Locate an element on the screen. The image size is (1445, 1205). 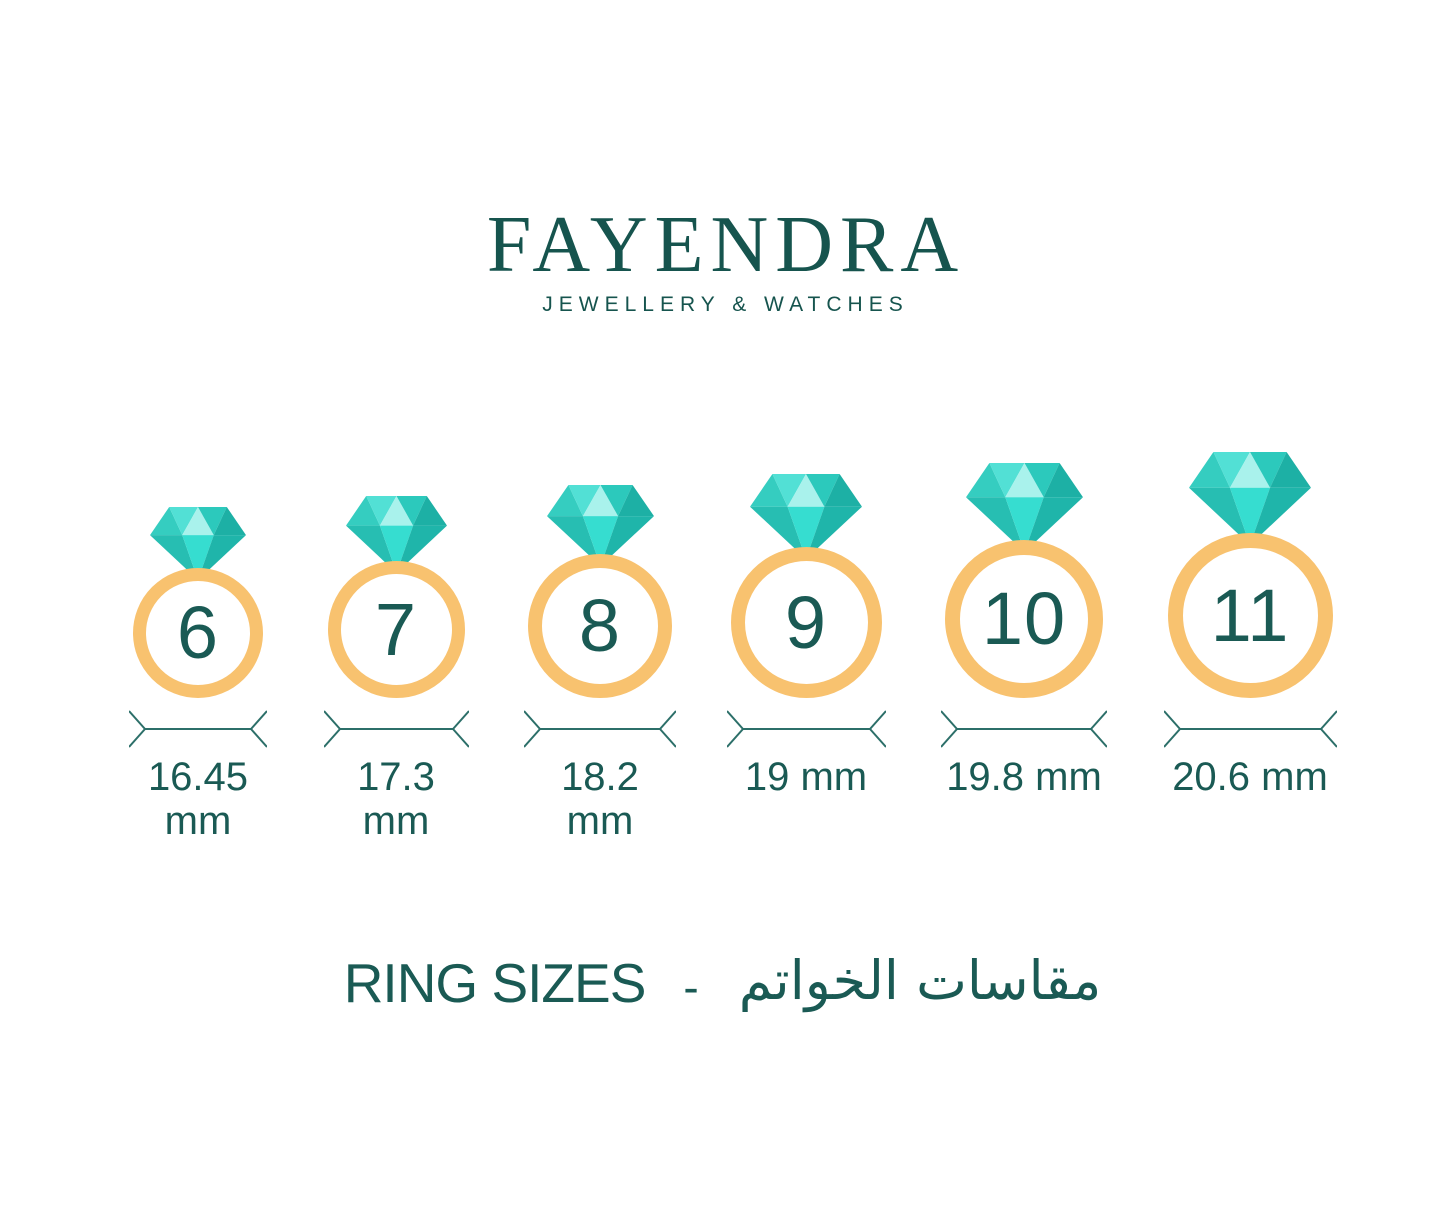
ring-band: 10 is located at coordinates (1024, 619).